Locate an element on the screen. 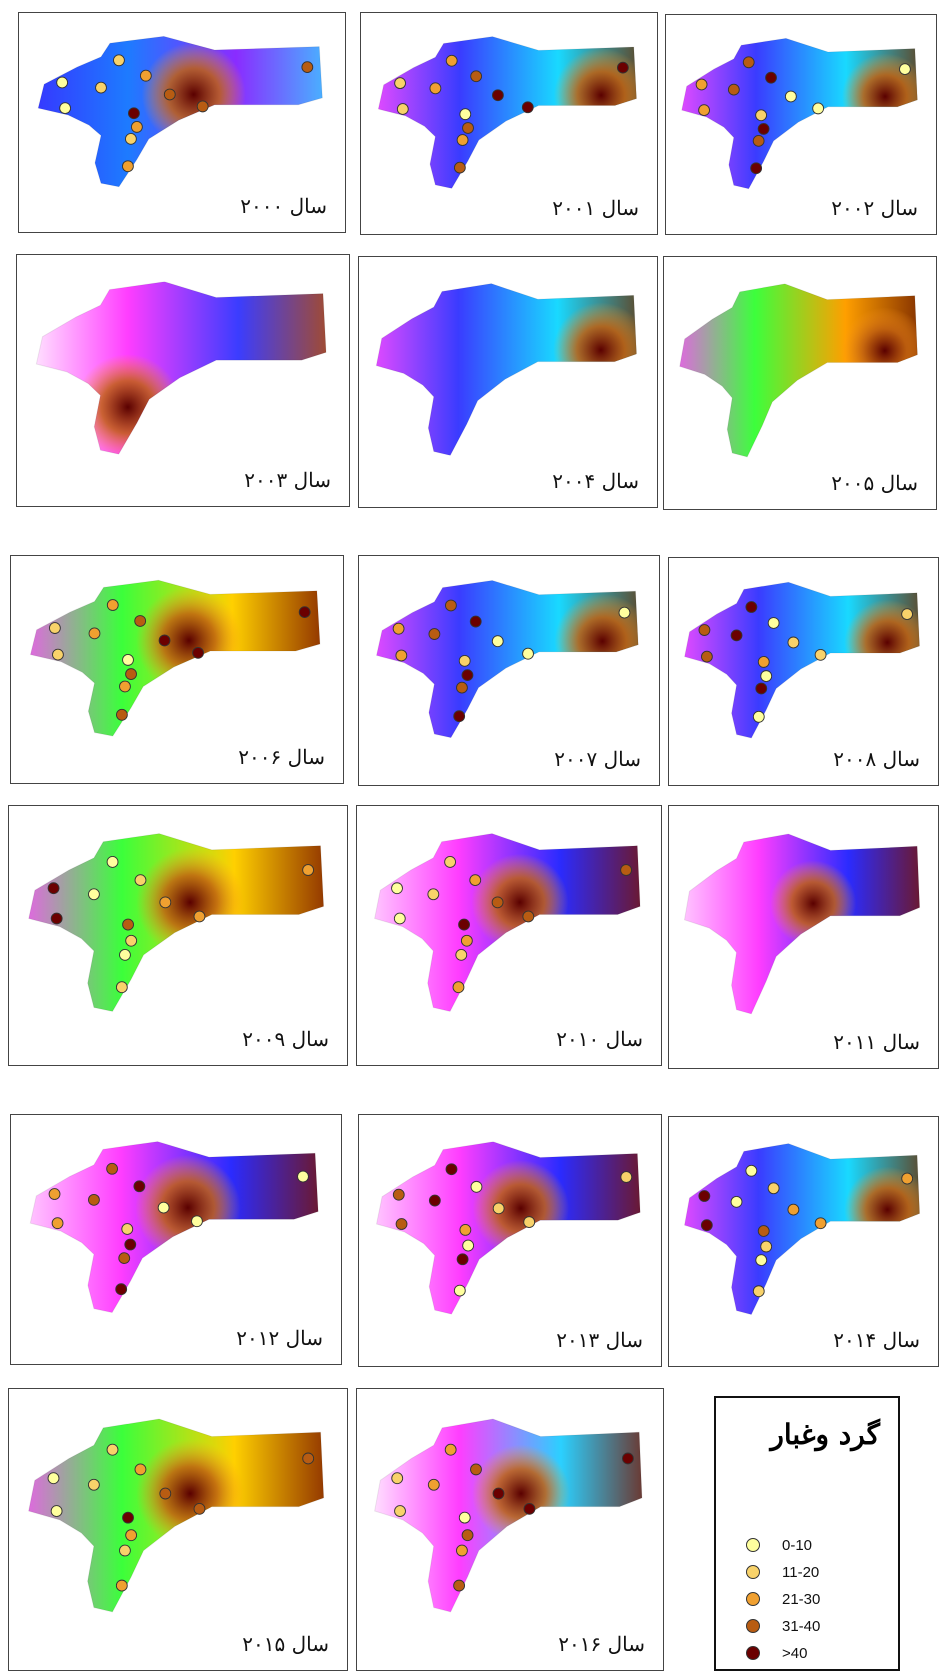 The image size is (939, 1671). legend-item: 21-30 is located at coordinates (783, 1599).